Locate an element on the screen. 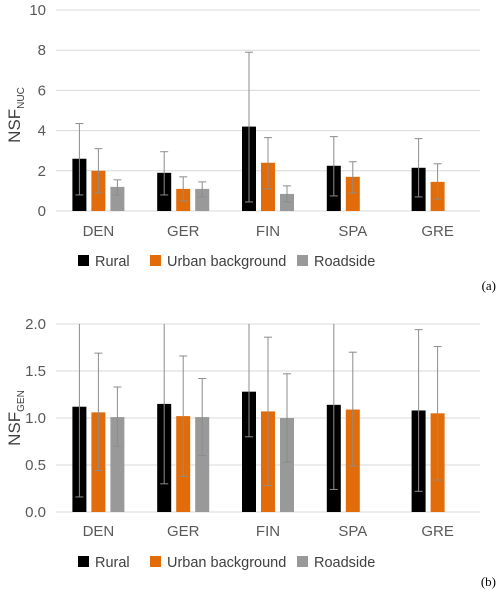 Image resolution: width=500 pixels, height=595 pixels. y-axis-label: NSFGEN is located at coordinates (16, 418).